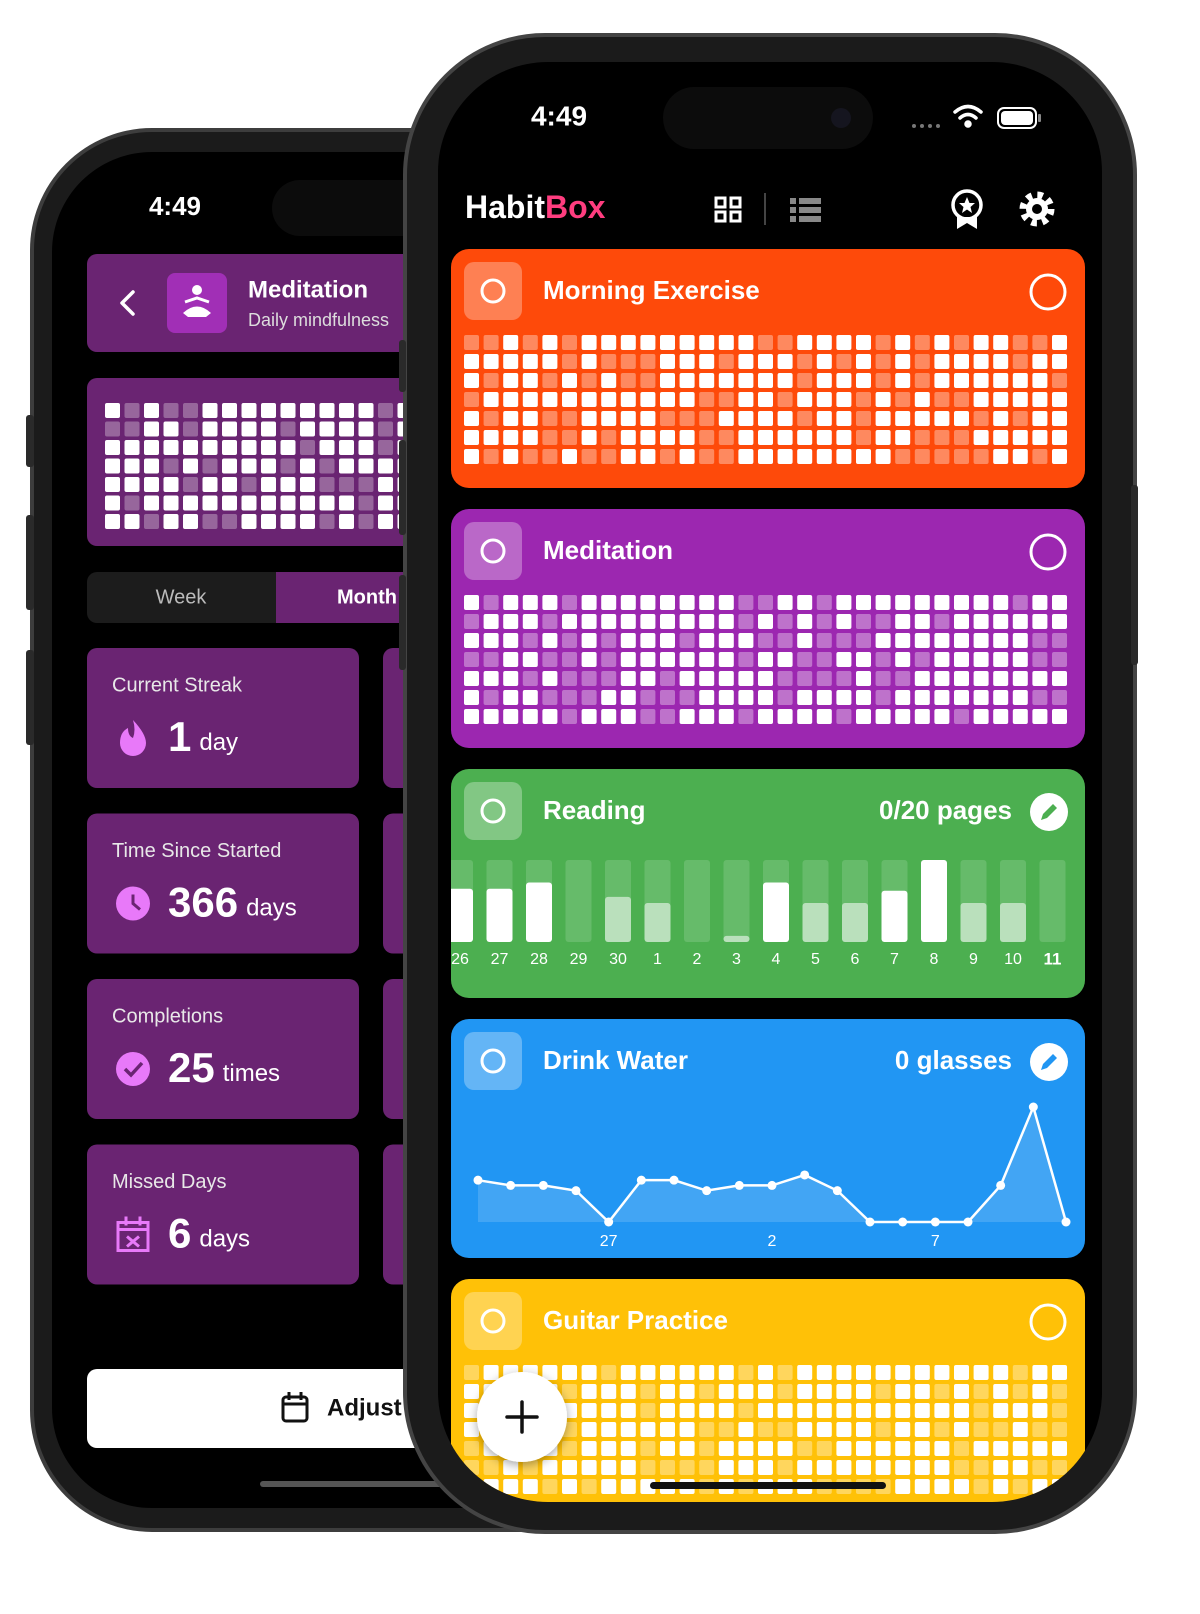 The width and height of the screenshot is (1200, 1614). Describe the element at coordinates (308, 289) in the screenshot. I see `habit-title: Meditation` at that location.